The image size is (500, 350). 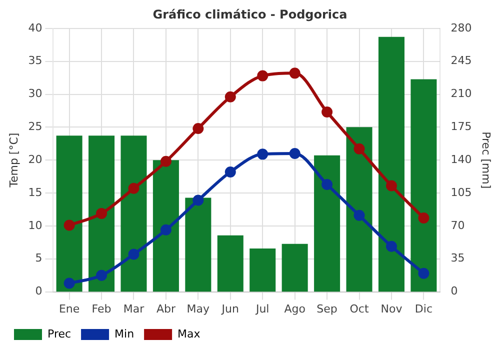 What do you see at coordinates (454, 291) in the screenshot?
I see `y2-tick-label: 0` at bounding box center [454, 291].